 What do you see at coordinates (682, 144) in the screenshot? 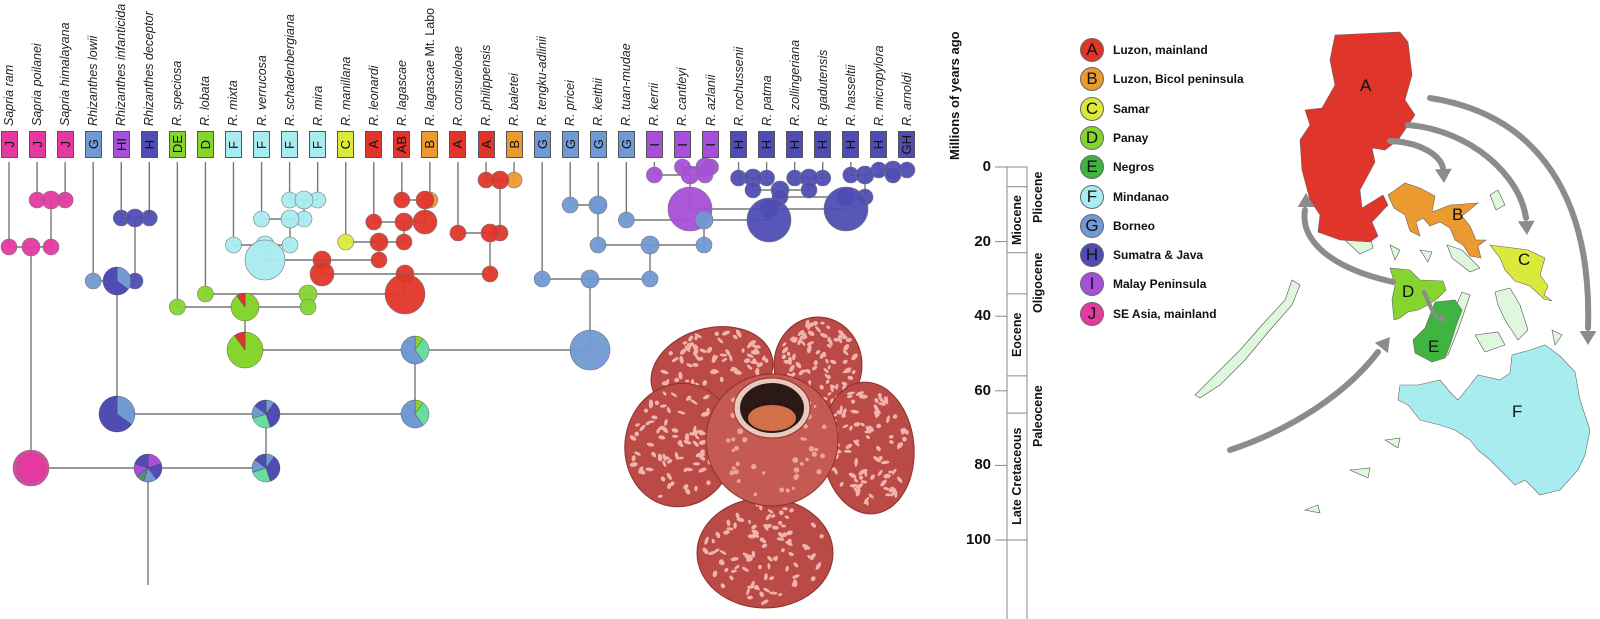
I see `area-box: I` at bounding box center [682, 144].